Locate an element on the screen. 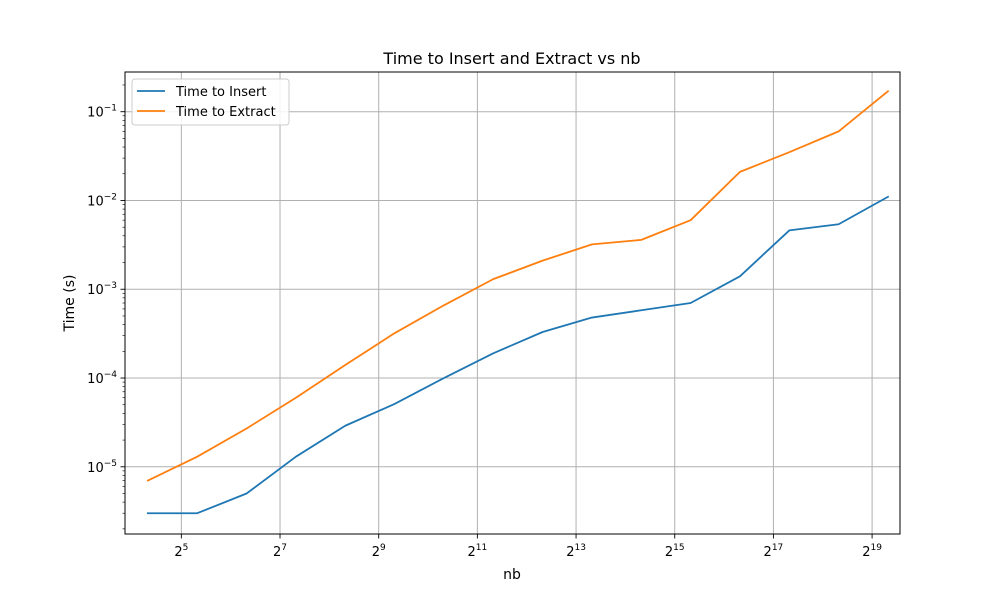 The image size is (1000, 604). x-tick-label-exponent: 9 is located at coordinates (383, 548).